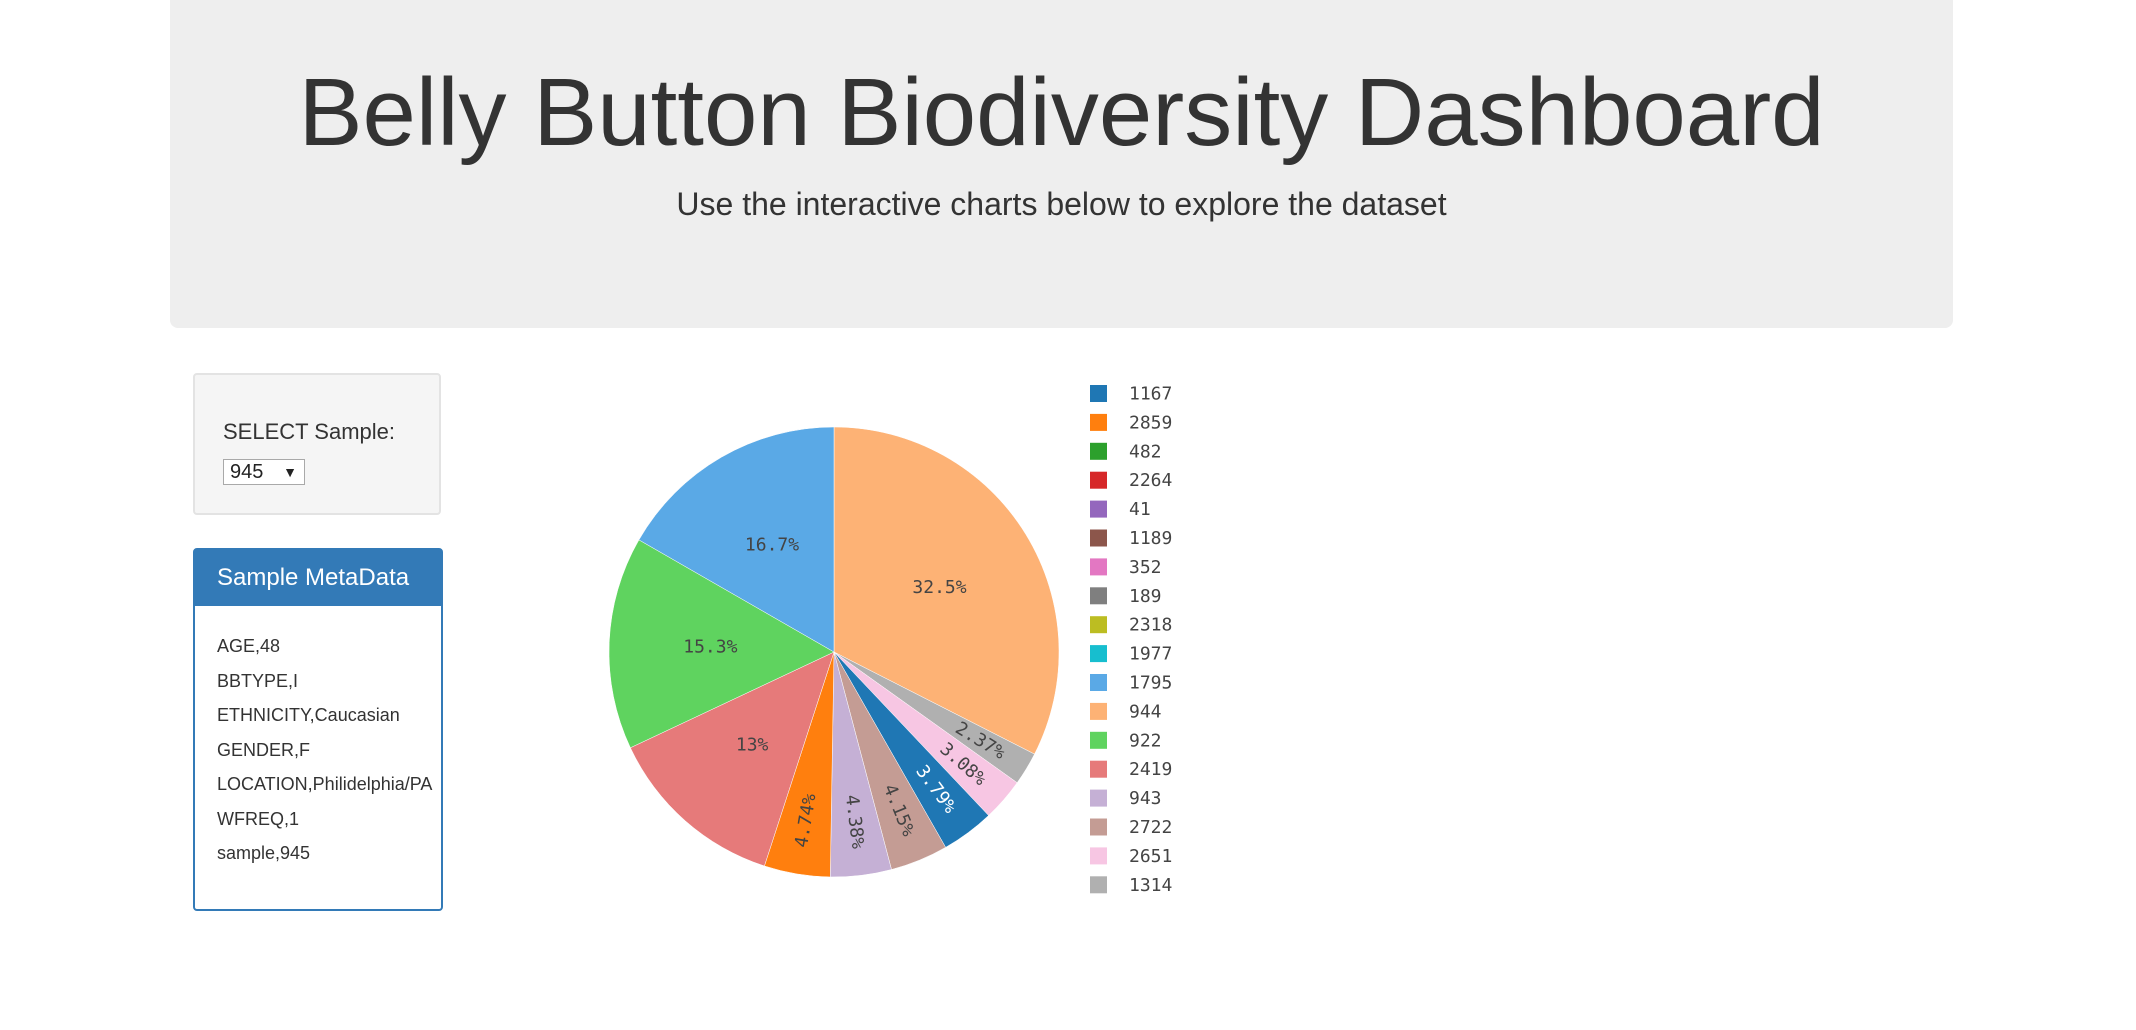 The height and width of the screenshot is (1030, 2136). What do you see at coordinates (1140, 509) in the screenshot?
I see `legend-label: 41` at bounding box center [1140, 509].